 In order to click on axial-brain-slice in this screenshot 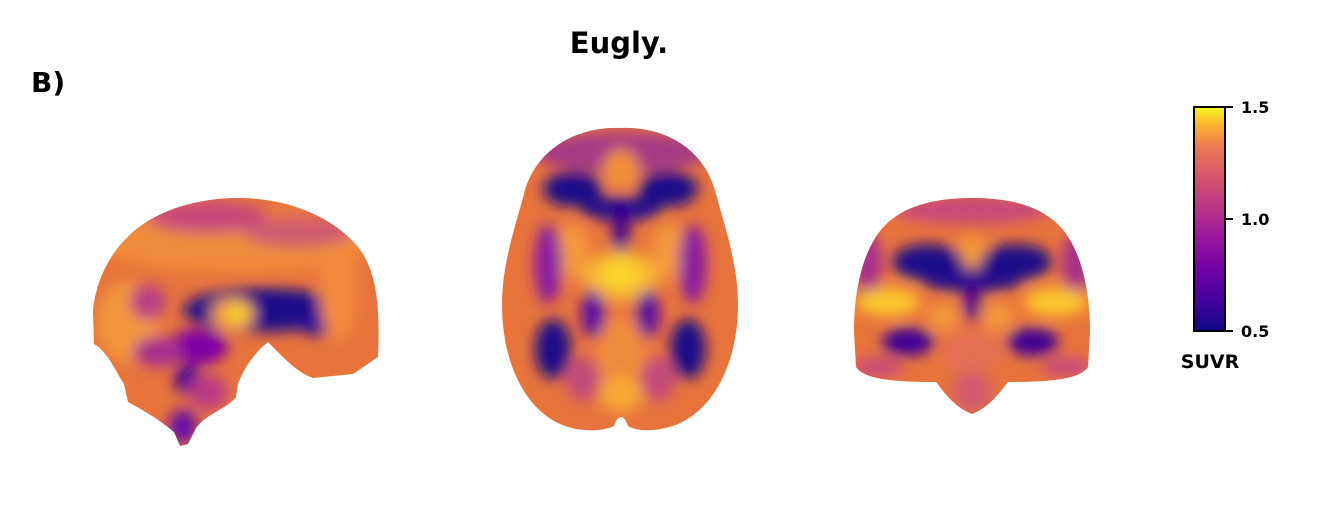, I will do `click(620, 279)`.